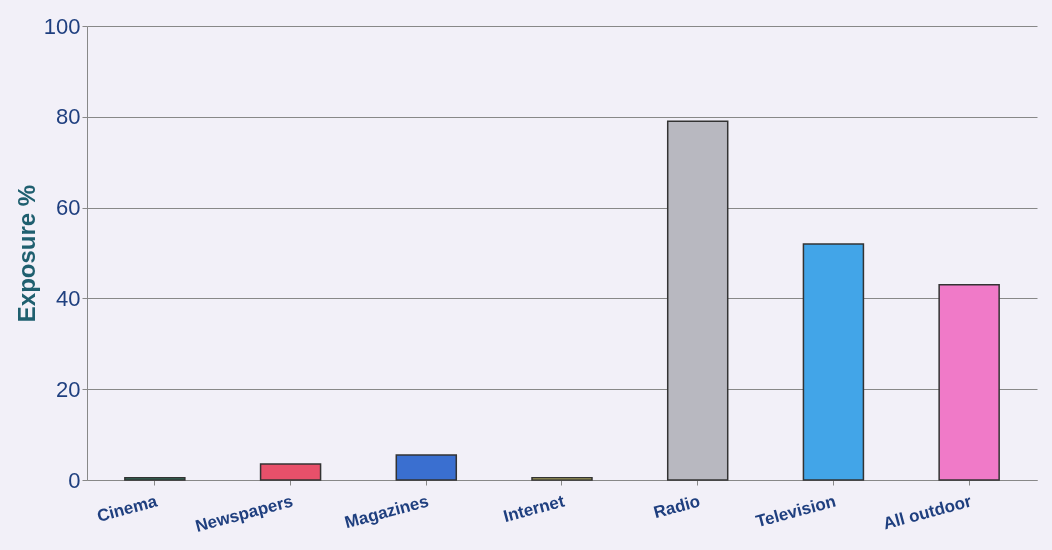 This screenshot has width=1052, height=550. Describe the element at coordinates (534, 509) in the screenshot. I see `x-tick-label: Internet` at that location.